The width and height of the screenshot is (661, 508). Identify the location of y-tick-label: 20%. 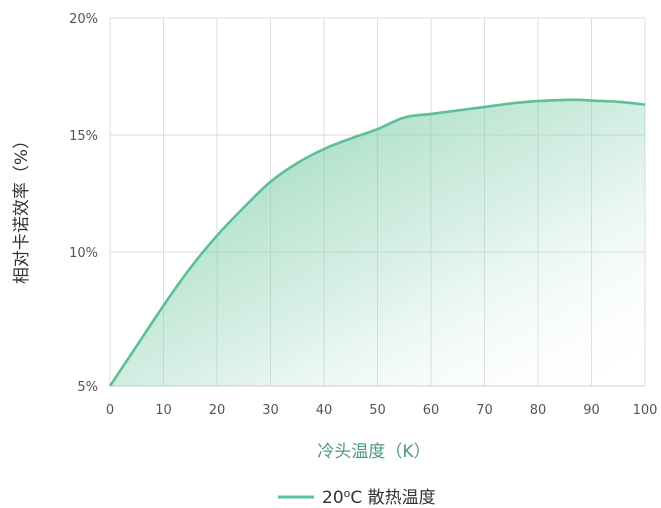
(83, 19).